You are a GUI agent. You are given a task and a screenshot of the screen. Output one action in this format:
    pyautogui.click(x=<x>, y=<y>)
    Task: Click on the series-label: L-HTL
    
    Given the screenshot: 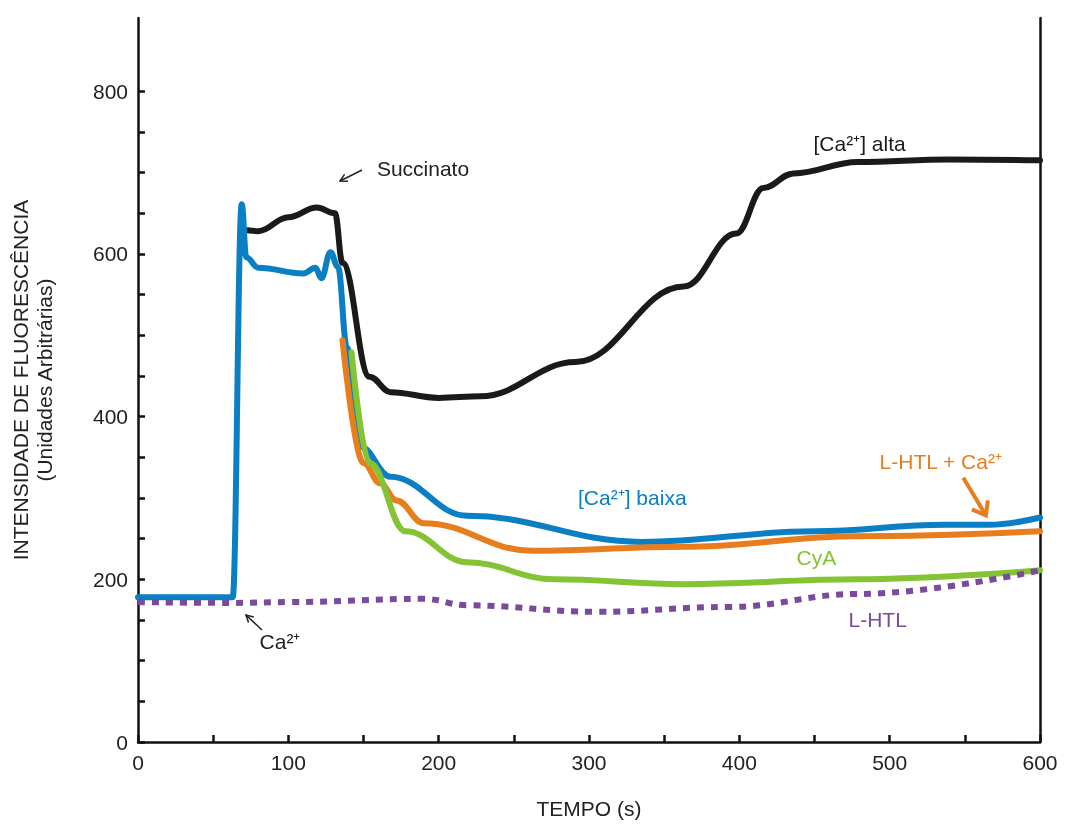 What is the action you would take?
    pyautogui.click(x=877, y=620)
    